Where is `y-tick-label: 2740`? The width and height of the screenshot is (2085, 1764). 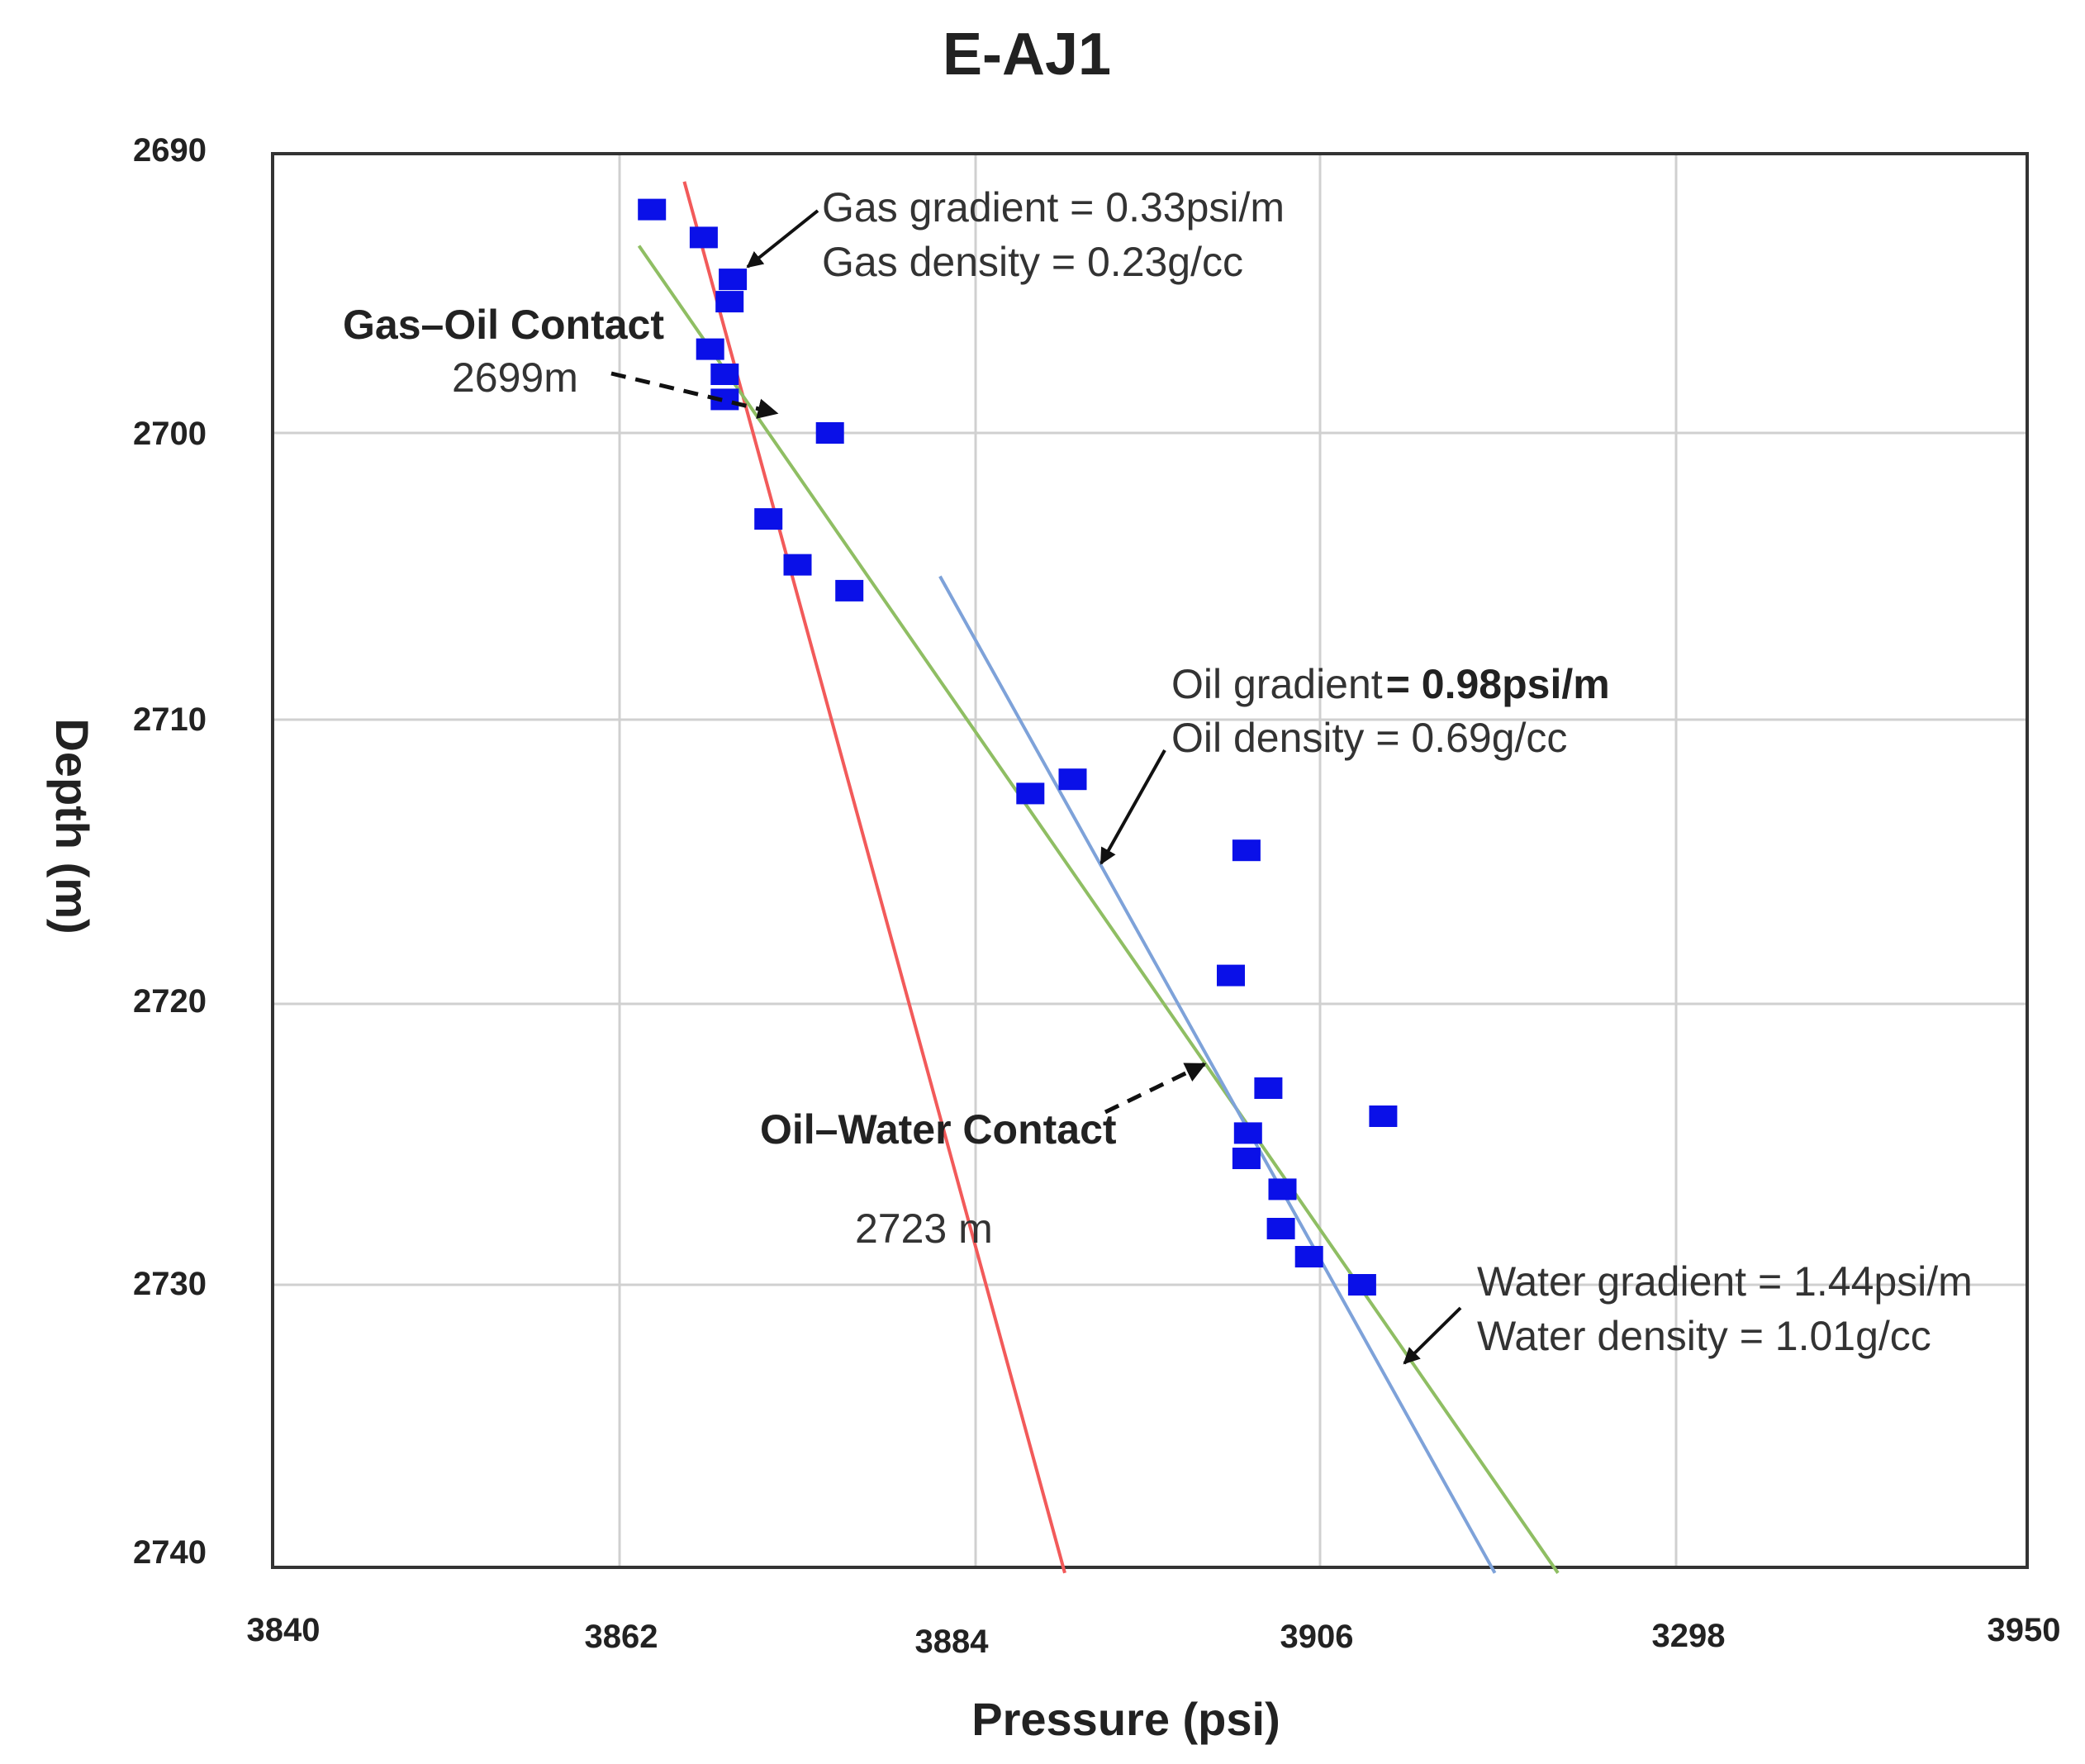
y-tick-label: 2740 is located at coordinates (170, 1552).